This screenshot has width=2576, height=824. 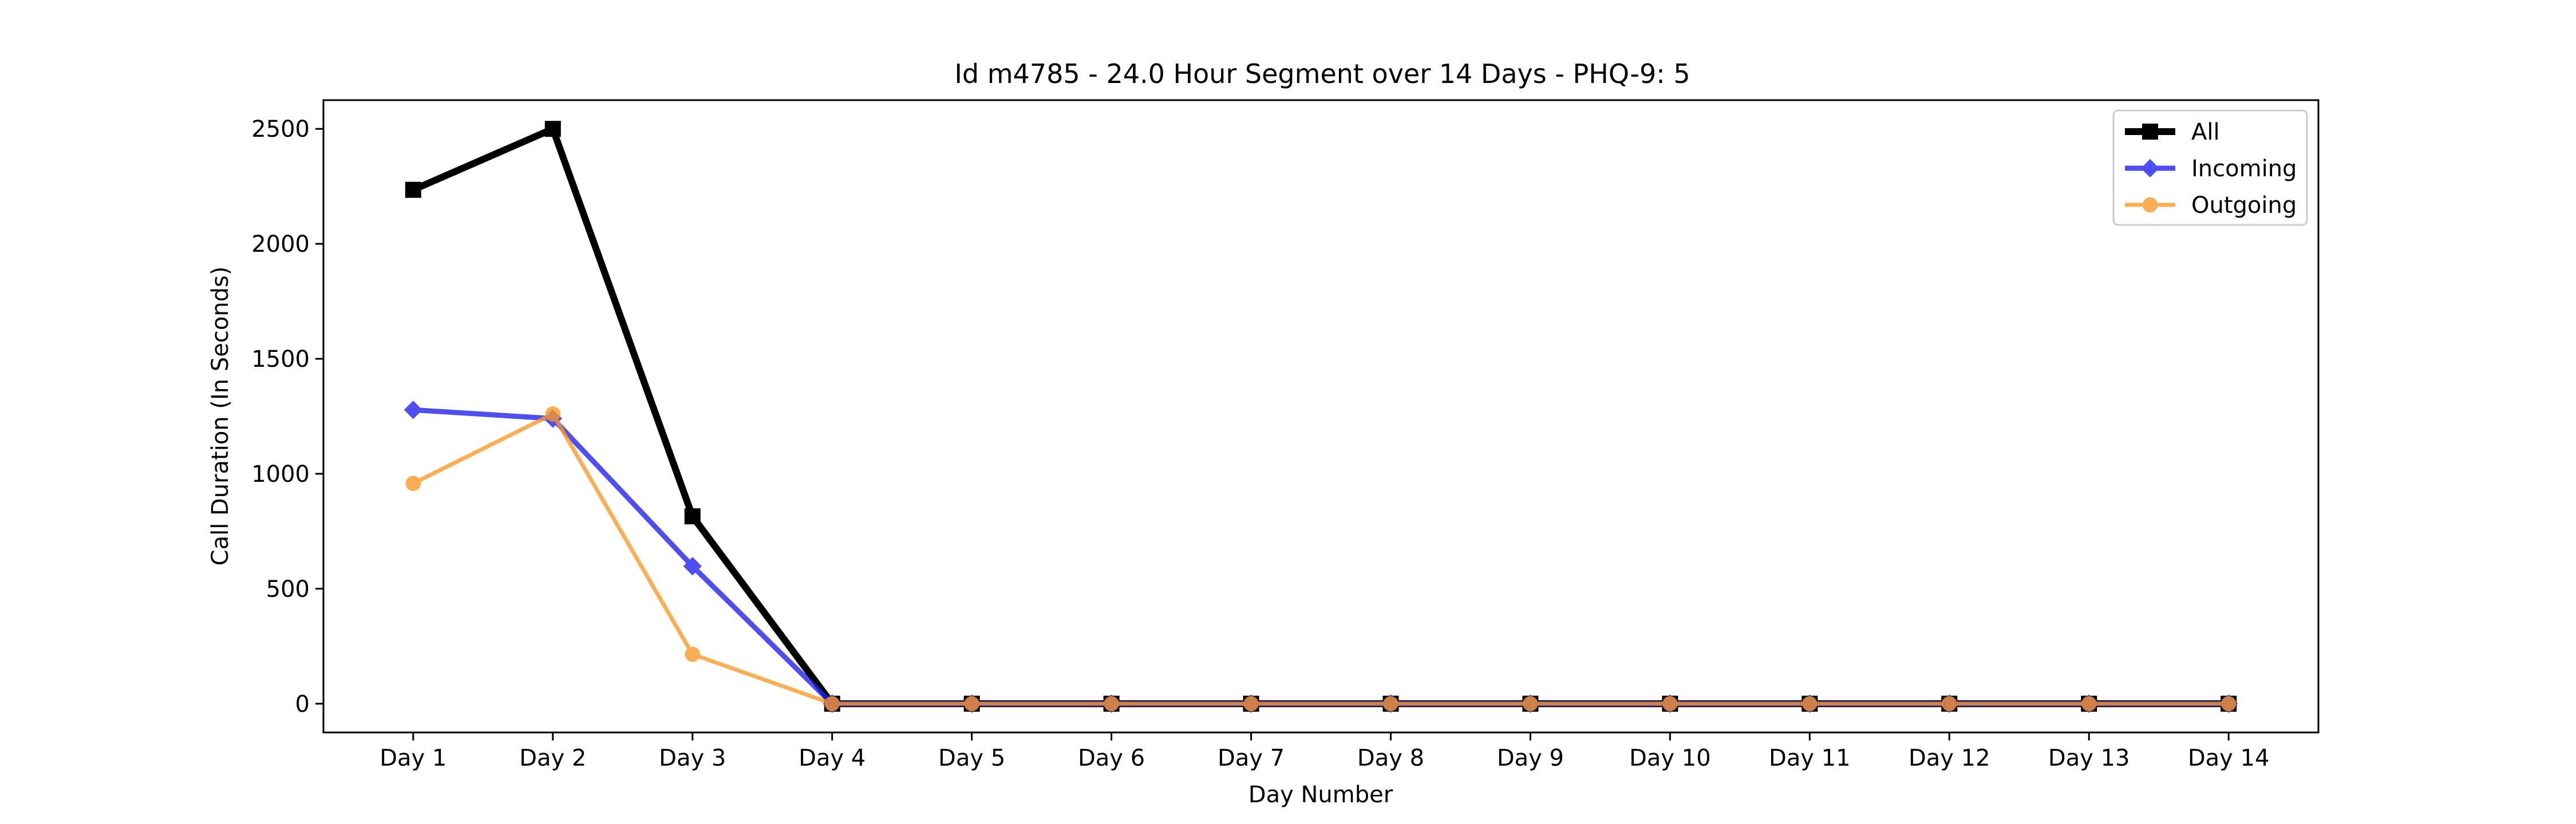 What do you see at coordinates (692, 758) in the screenshot?
I see `x-tick-label: Day 3` at bounding box center [692, 758].